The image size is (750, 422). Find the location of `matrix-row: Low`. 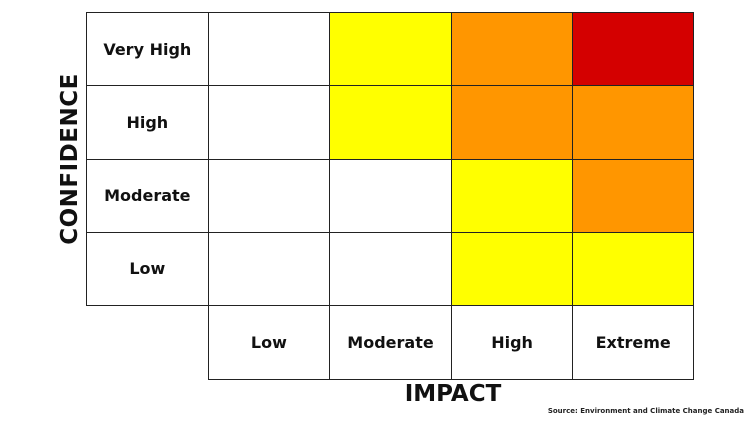

matrix-row: Low is located at coordinates (390, 269).